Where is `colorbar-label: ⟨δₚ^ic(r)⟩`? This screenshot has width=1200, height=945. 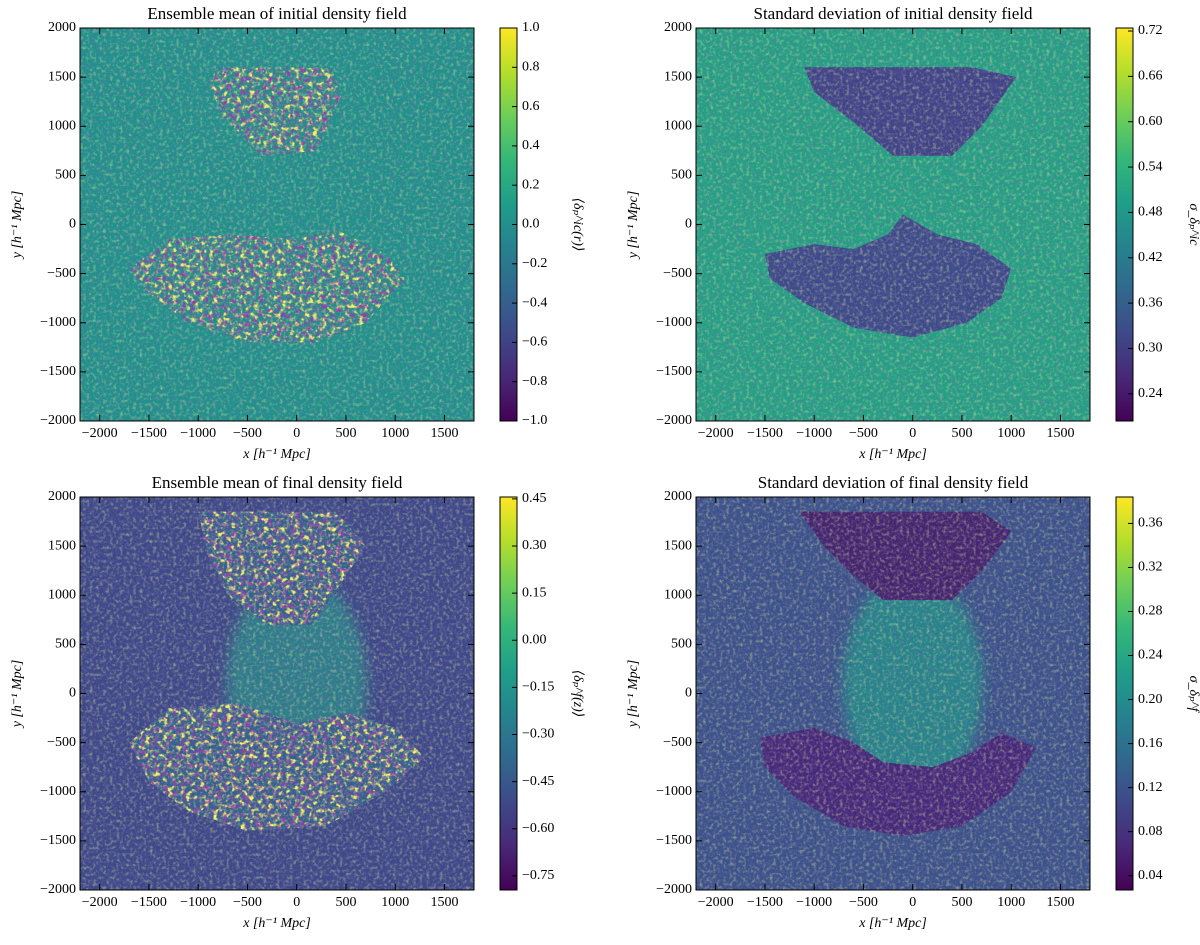
colorbar-label: ⟨δₚ^ic(r)⟩ is located at coordinates (577, 225).